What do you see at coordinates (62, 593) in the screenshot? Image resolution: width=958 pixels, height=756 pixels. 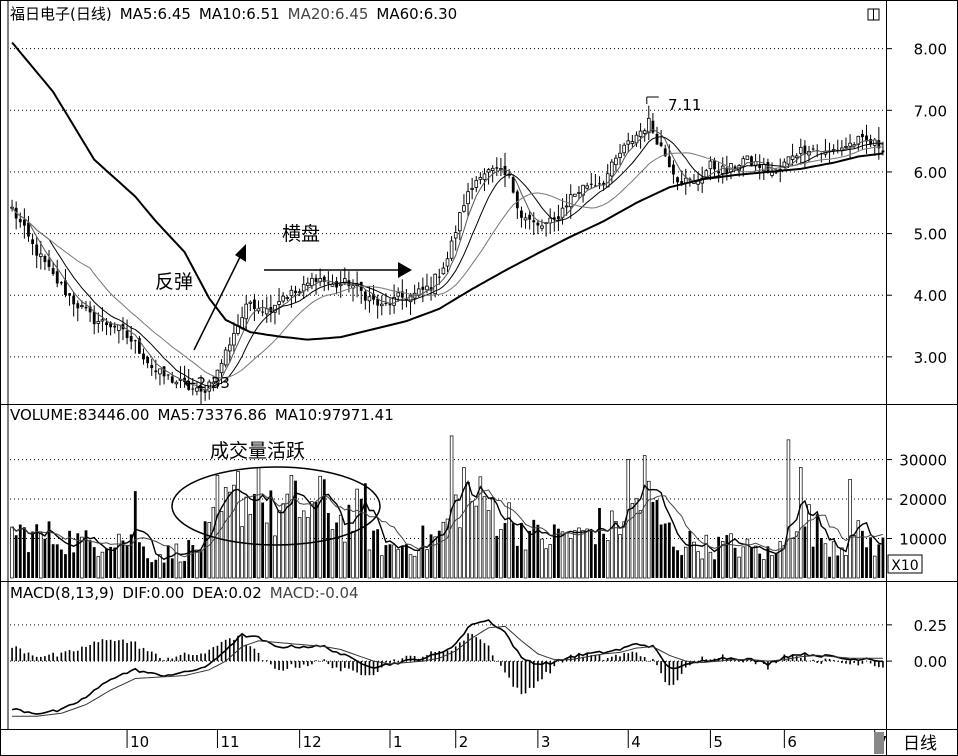 I see `macd-title: MACD(8,13,9)` at bounding box center [62, 593].